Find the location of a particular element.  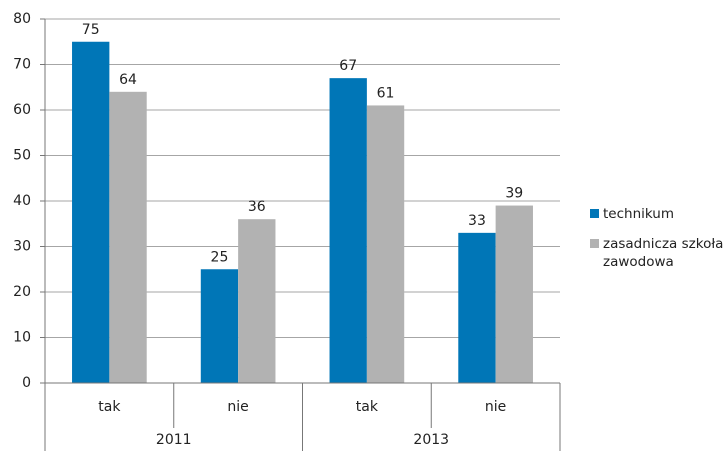

data-label: 67 is located at coordinates (348, 66).